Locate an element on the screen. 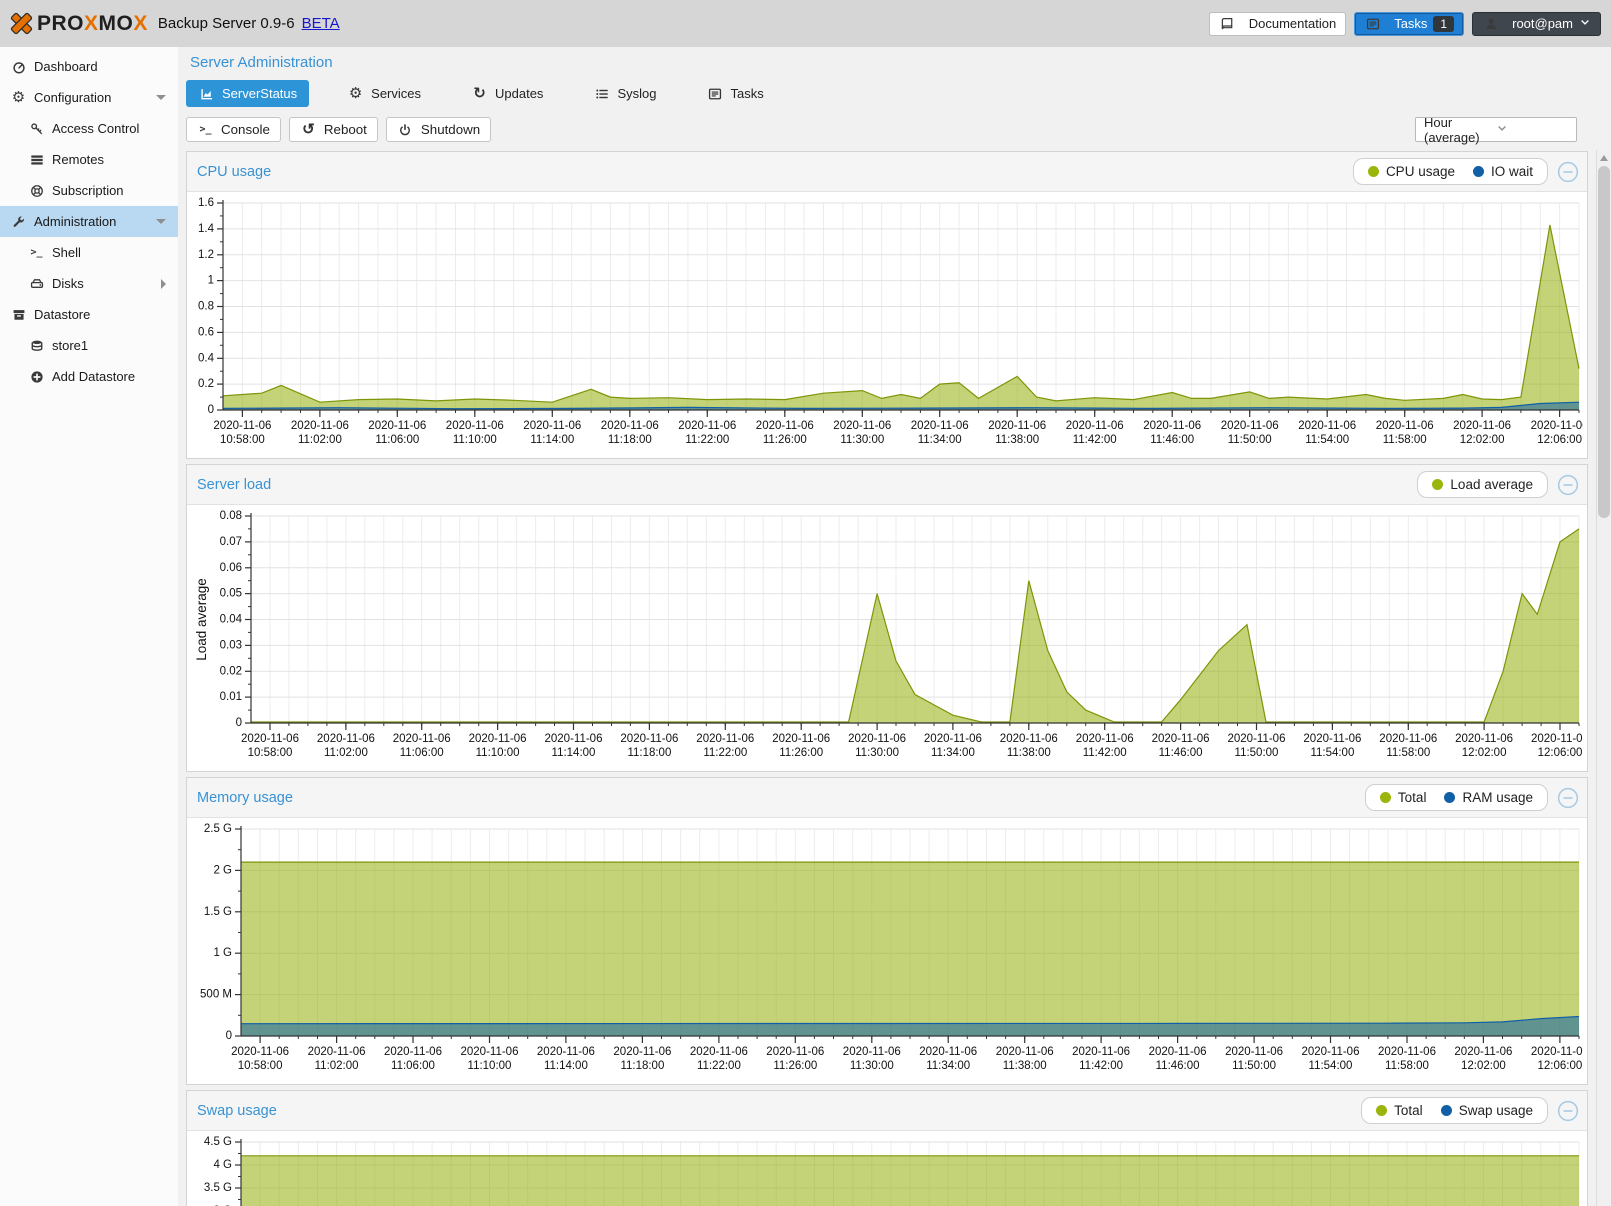  sidebar-item-administration: Administration is located at coordinates (89, 221).